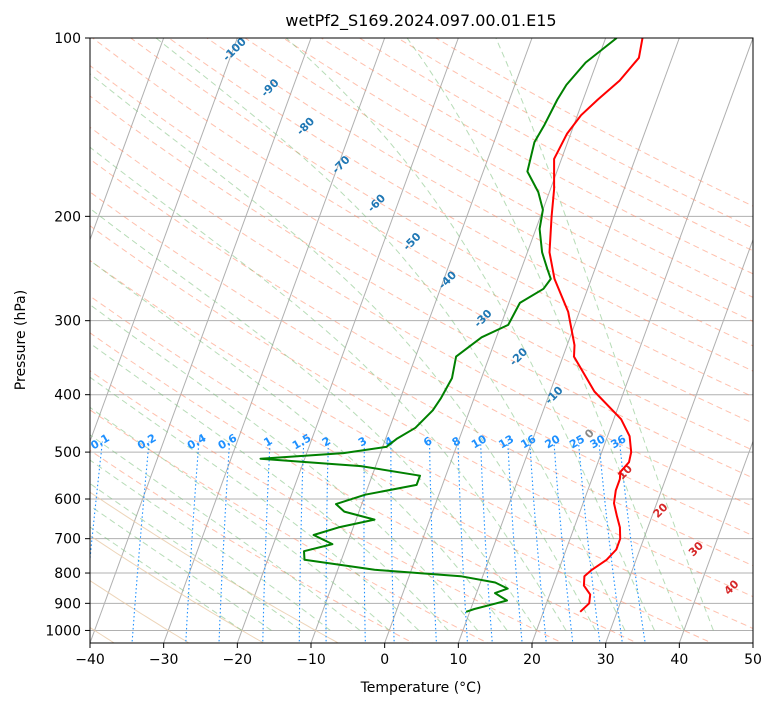 This screenshot has width=775, height=712. I want to click on x-tick-label: −10, so click(311, 660).